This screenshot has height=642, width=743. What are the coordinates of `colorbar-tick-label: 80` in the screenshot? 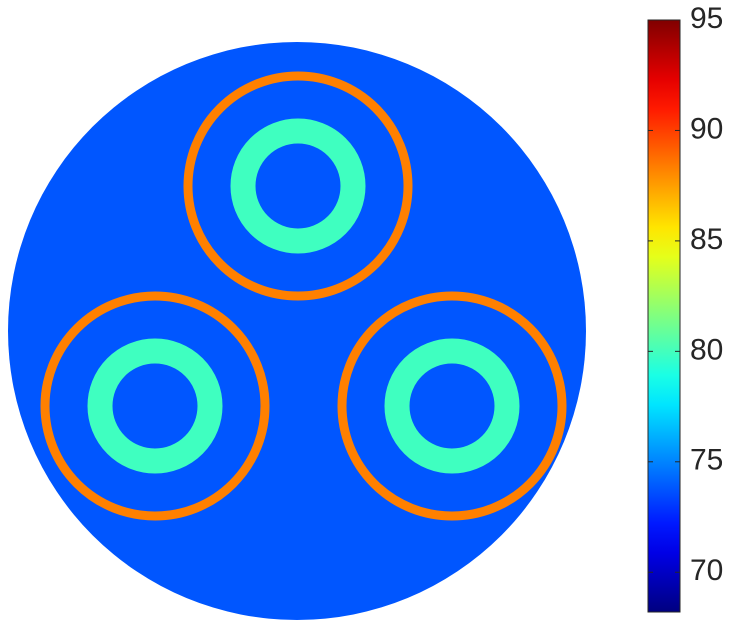 It's located at (706, 349).